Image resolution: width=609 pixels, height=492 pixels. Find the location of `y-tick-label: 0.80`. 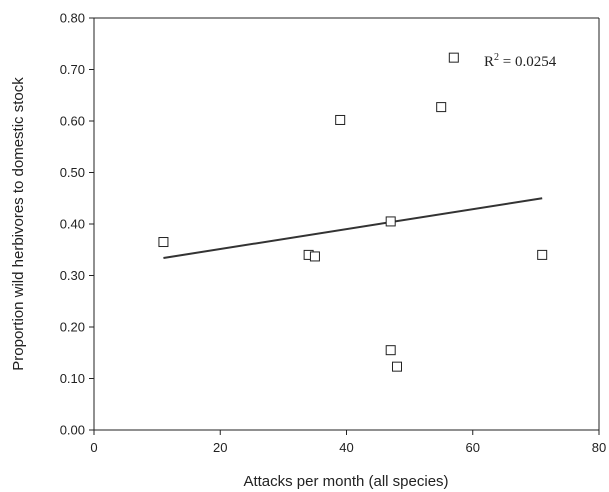

y-tick-label: 0.80 is located at coordinates (72, 18).